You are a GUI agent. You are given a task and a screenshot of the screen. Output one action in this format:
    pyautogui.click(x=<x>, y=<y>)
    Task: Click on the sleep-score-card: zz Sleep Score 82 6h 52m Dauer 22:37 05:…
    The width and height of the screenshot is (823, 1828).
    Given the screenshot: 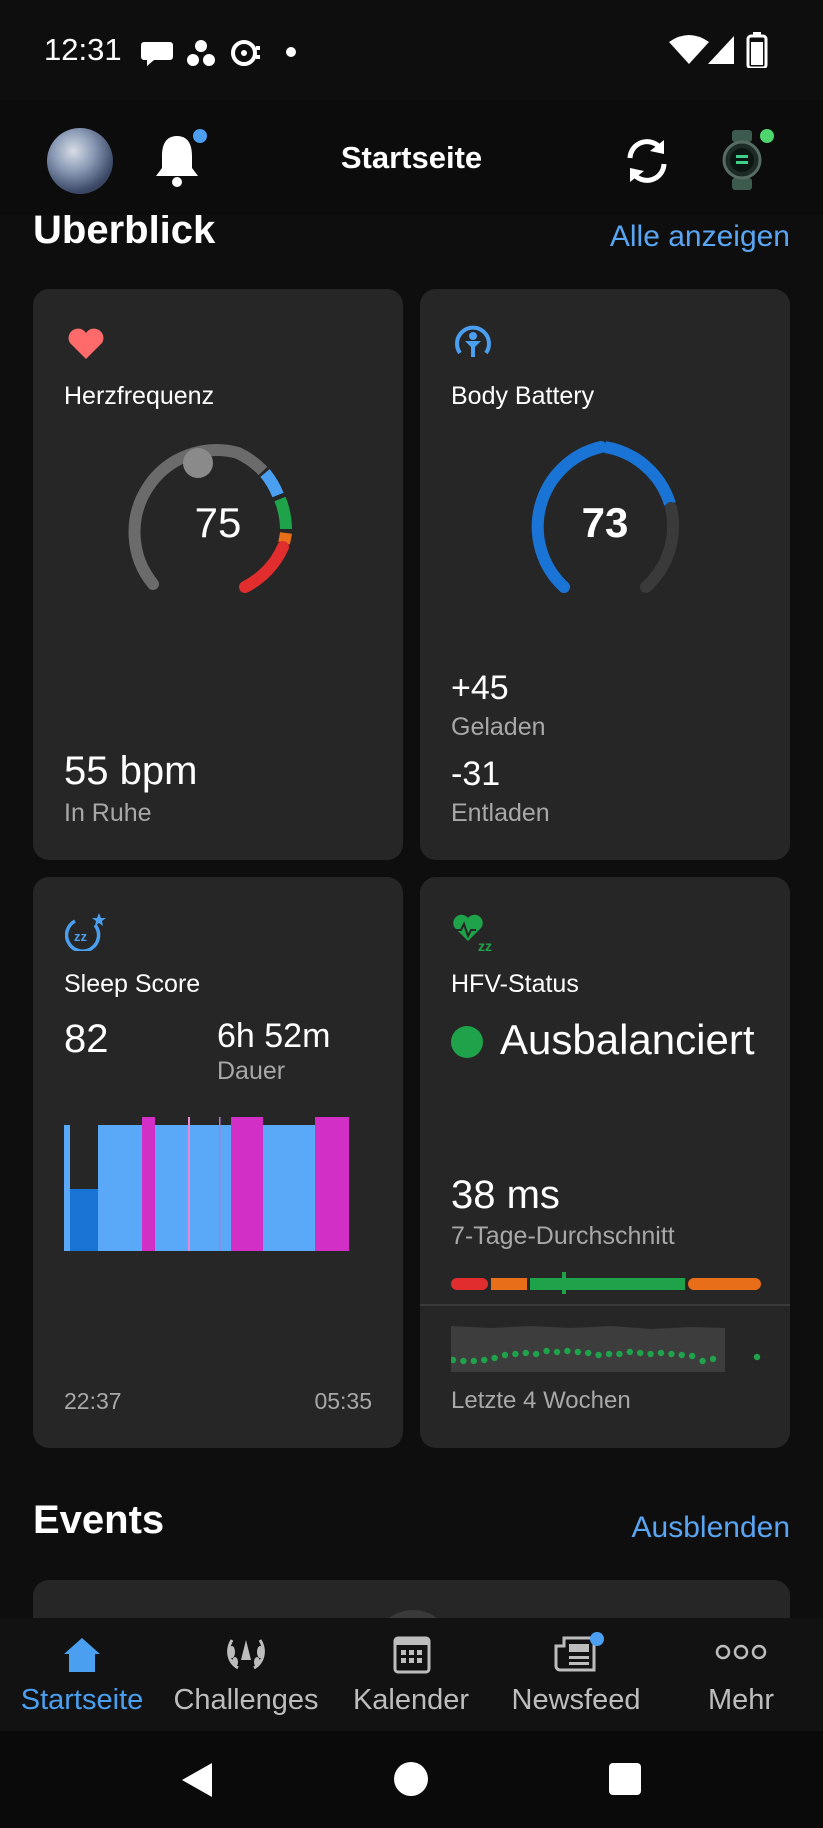 What is the action you would take?
    pyautogui.click(x=218, y=1162)
    